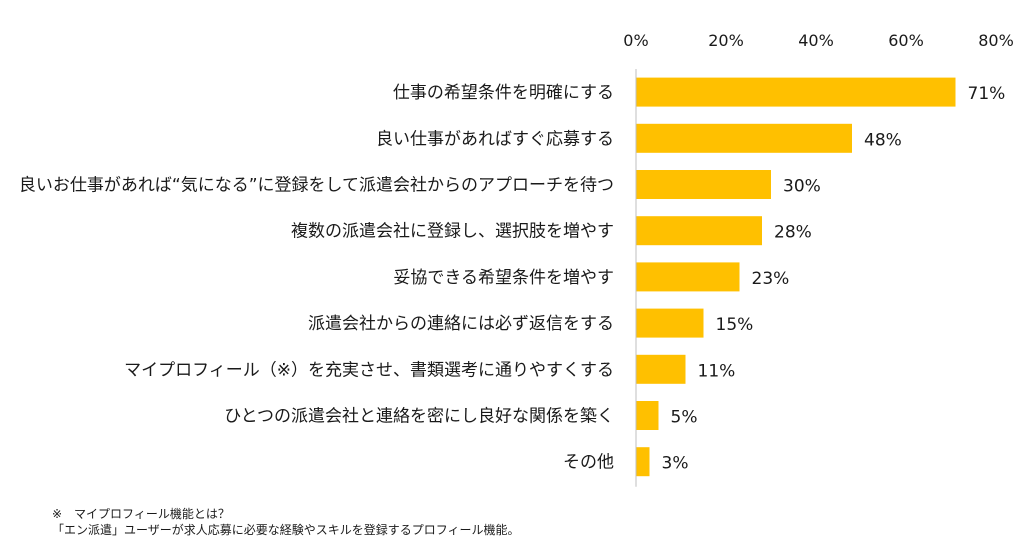 This screenshot has height=553, width=1032. I want to click on category-label: その他, so click(588, 463).